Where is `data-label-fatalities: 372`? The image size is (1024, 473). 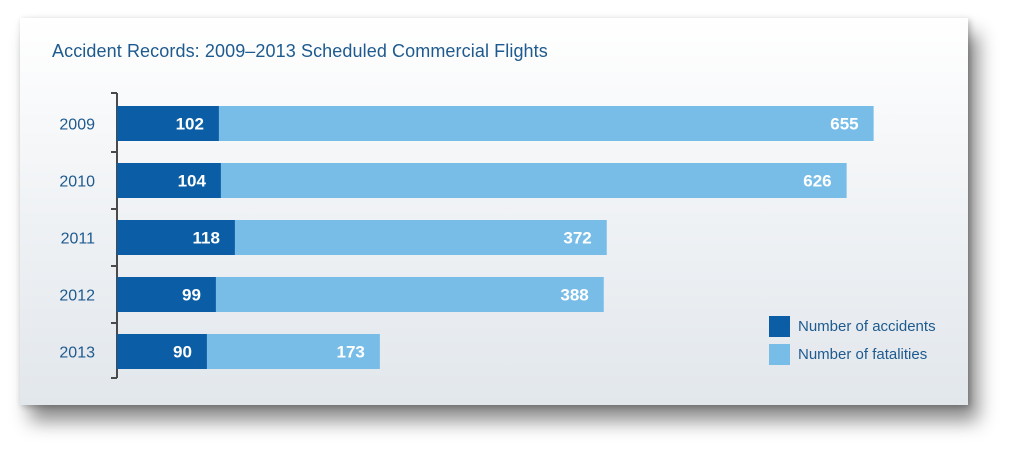 data-label-fatalities: 372 is located at coordinates (577, 238).